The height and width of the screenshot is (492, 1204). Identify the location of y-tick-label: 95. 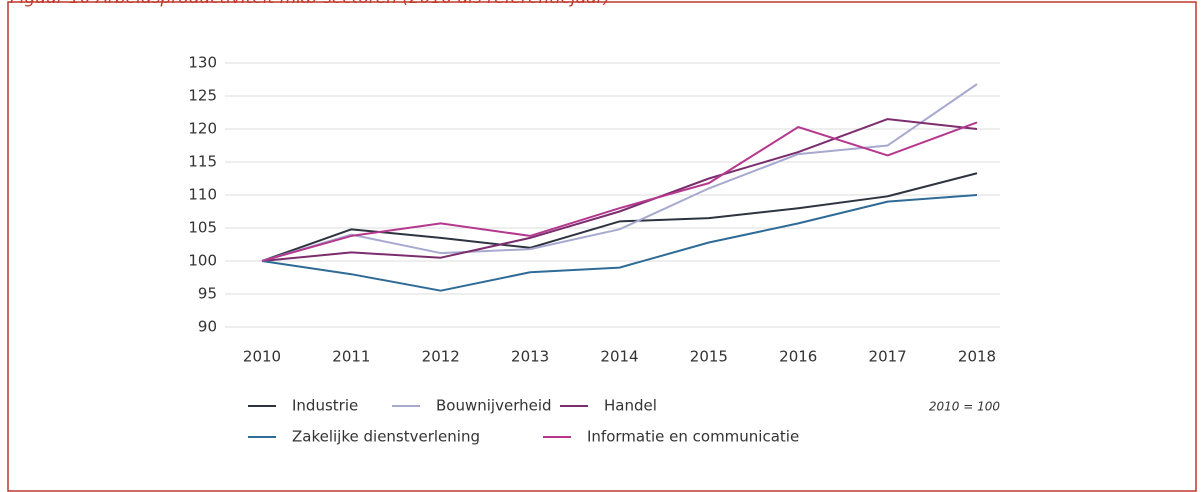
(207, 294).